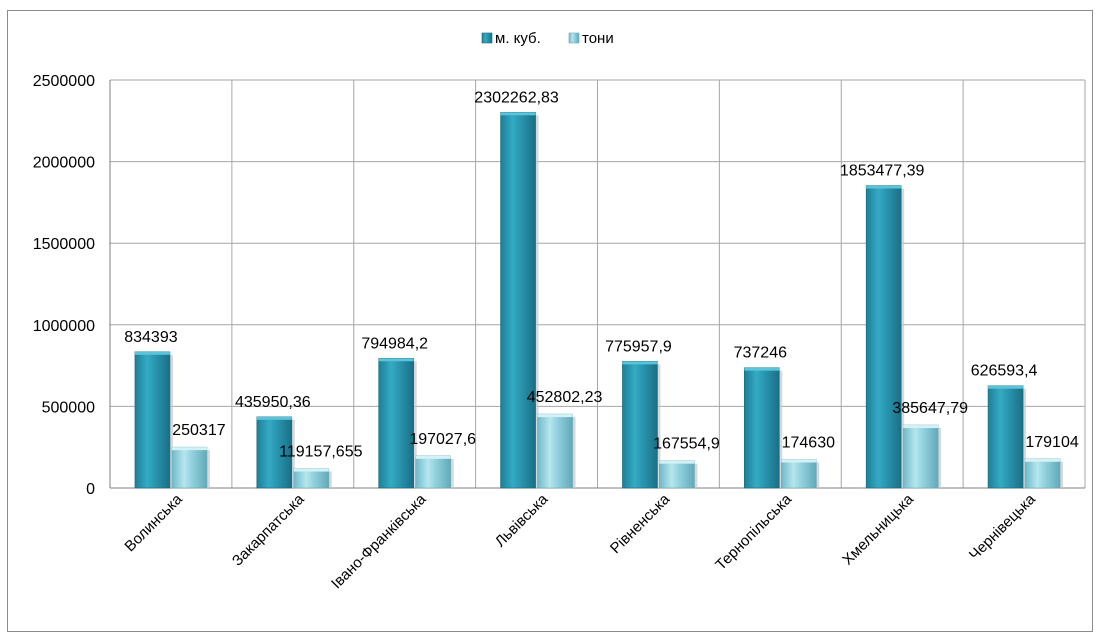  What do you see at coordinates (394, 343) in the screenshot?
I see `data-label-m-kub: 794984,2` at bounding box center [394, 343].